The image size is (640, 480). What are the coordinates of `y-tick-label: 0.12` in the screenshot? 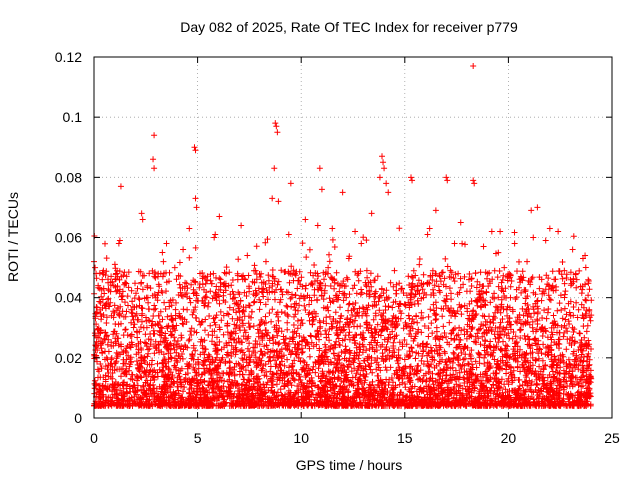 It's located at (68, 57).